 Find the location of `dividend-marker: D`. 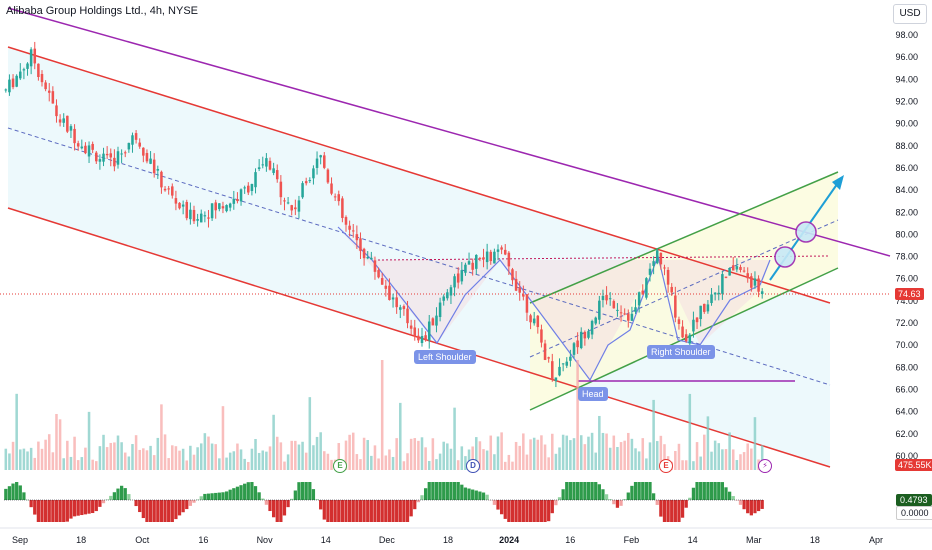

dividend-marker: D is located at coordinates (473, 466).